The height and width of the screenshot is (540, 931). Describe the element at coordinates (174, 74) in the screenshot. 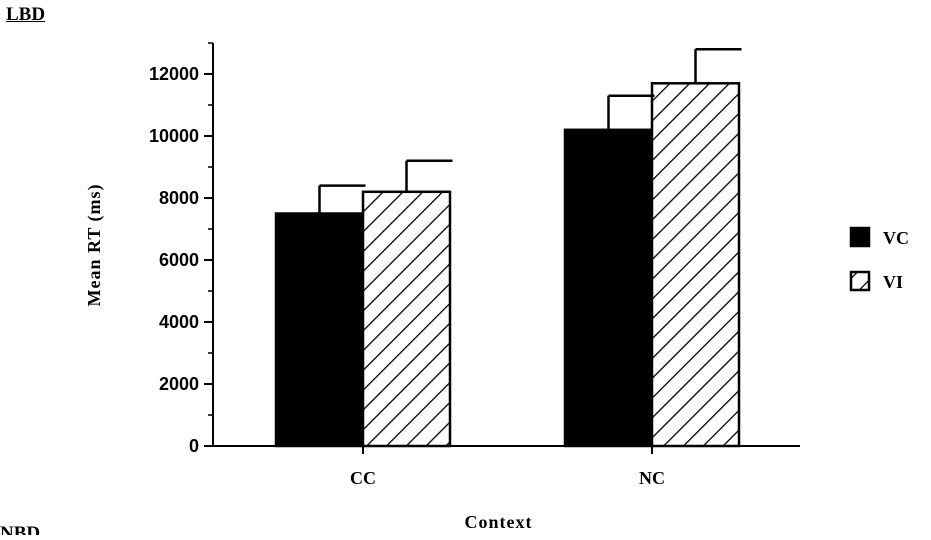

I see `y-tick-label: 12000` at that location.